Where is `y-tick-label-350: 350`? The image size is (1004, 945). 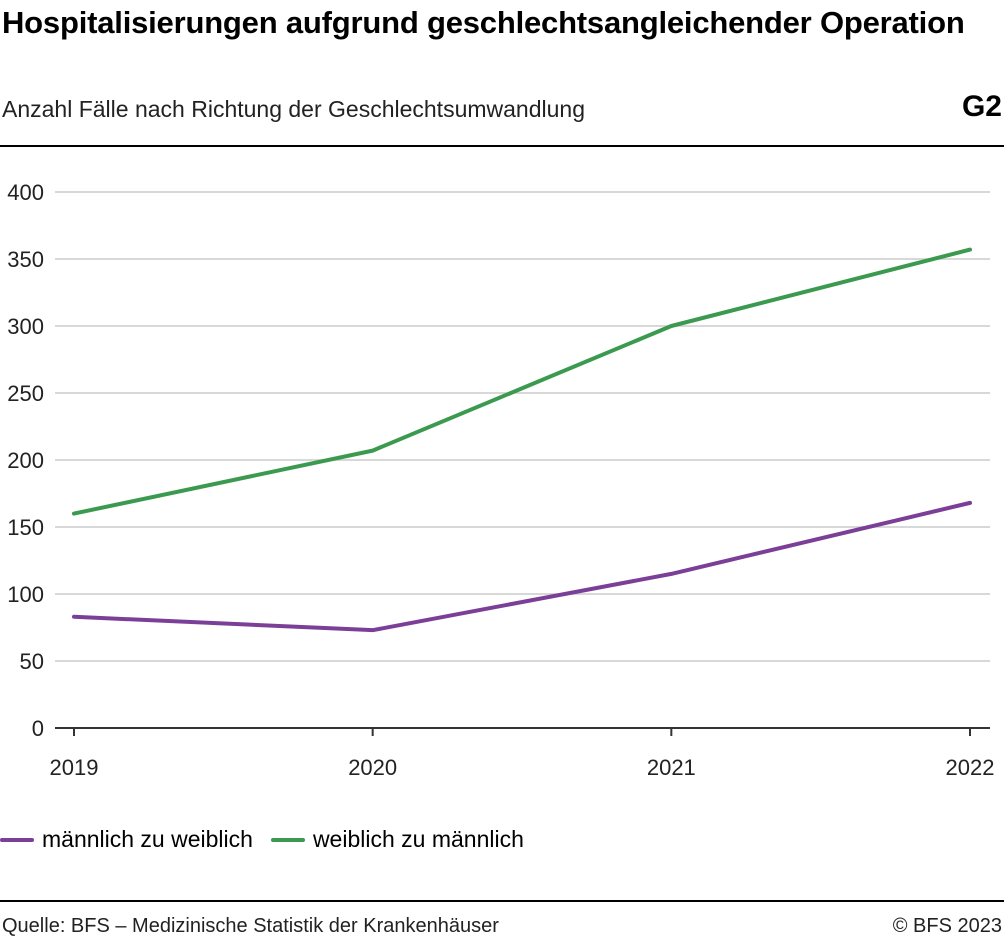 y-tick-label-350: 350 is located at coordinates (25, 259).